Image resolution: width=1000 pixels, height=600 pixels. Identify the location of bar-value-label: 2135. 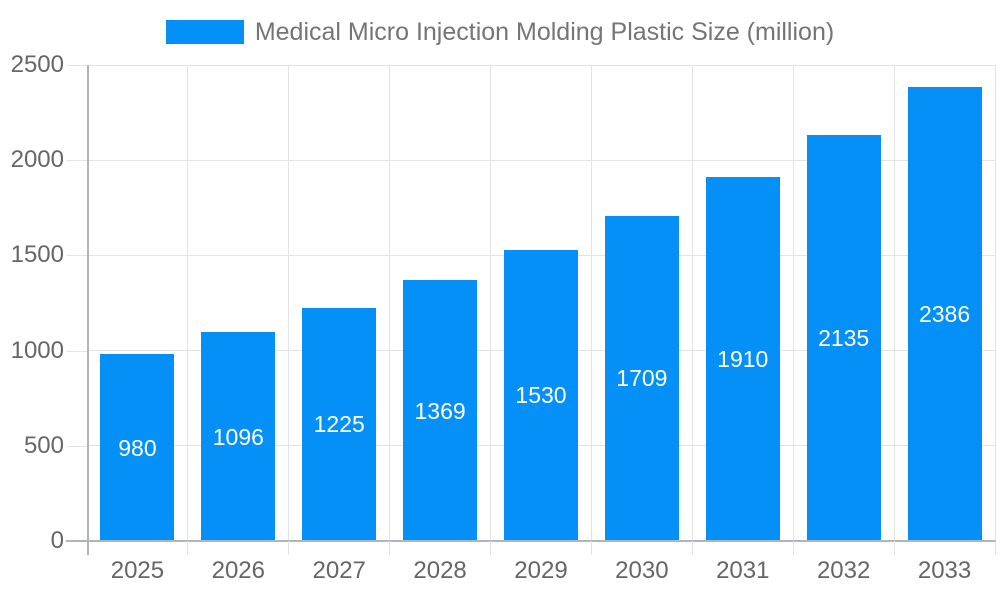
(844, 337).